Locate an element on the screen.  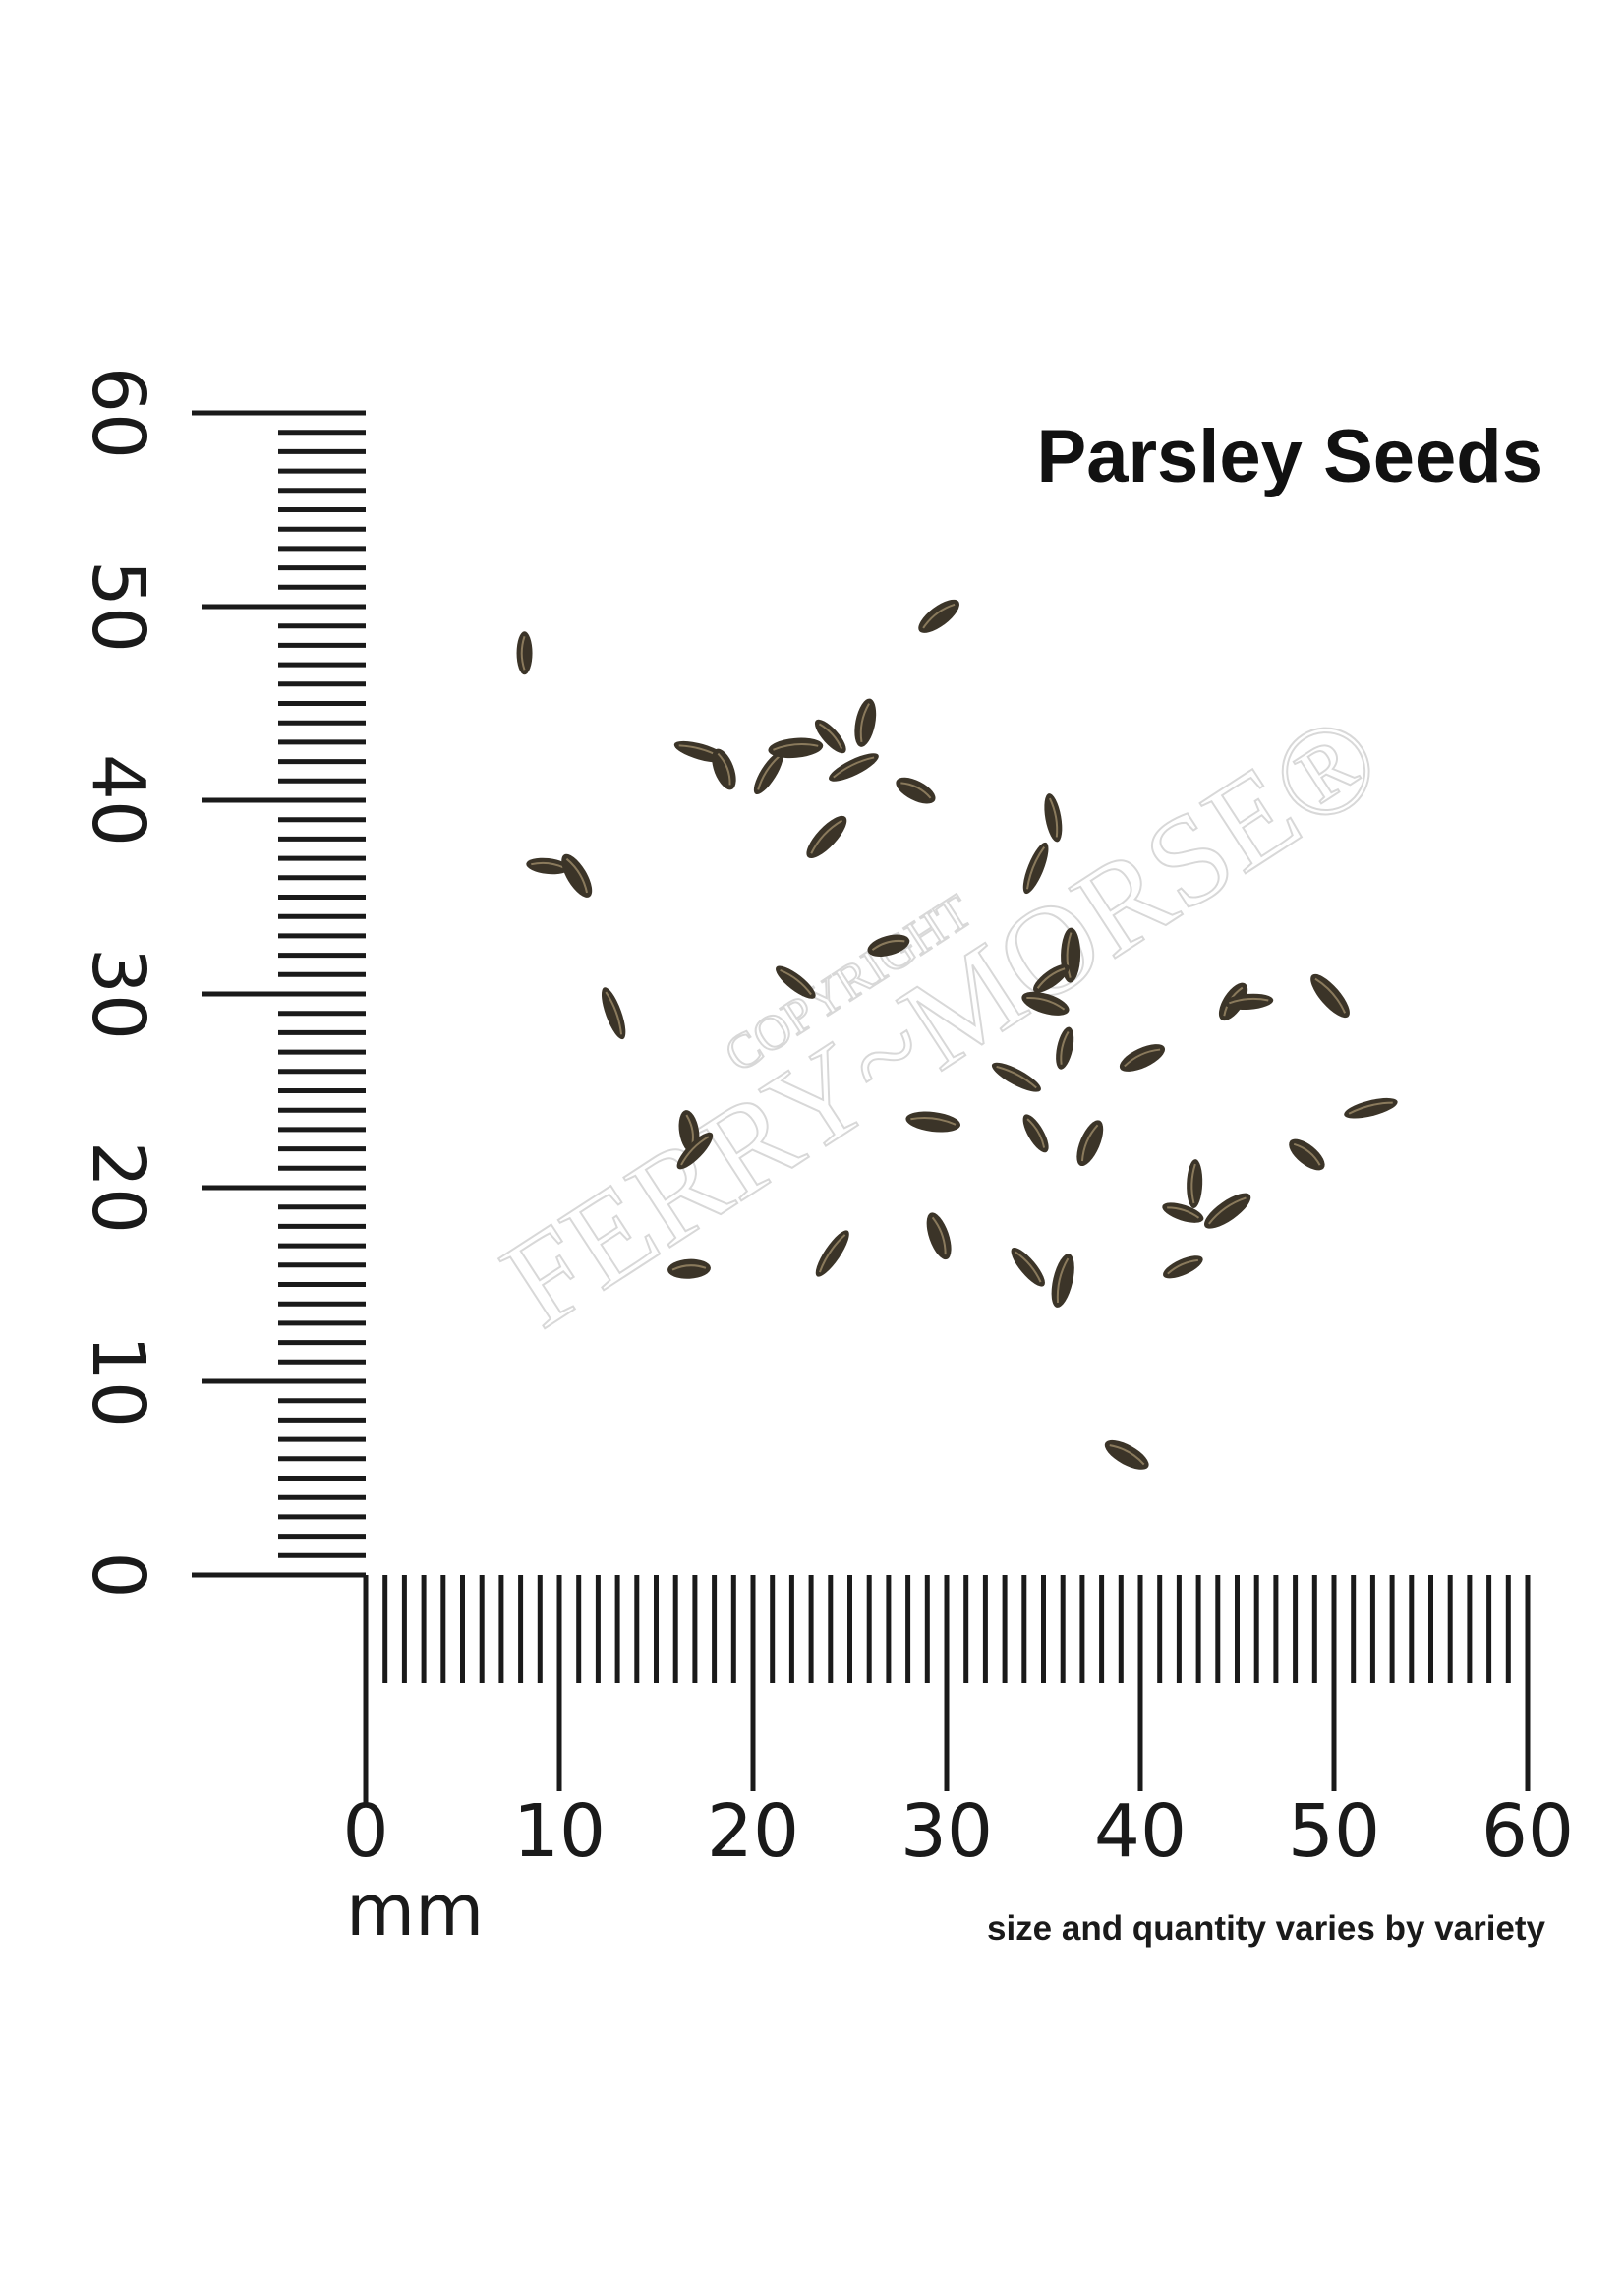
y-tick-label: 30 is located at coordinates (118, 994).